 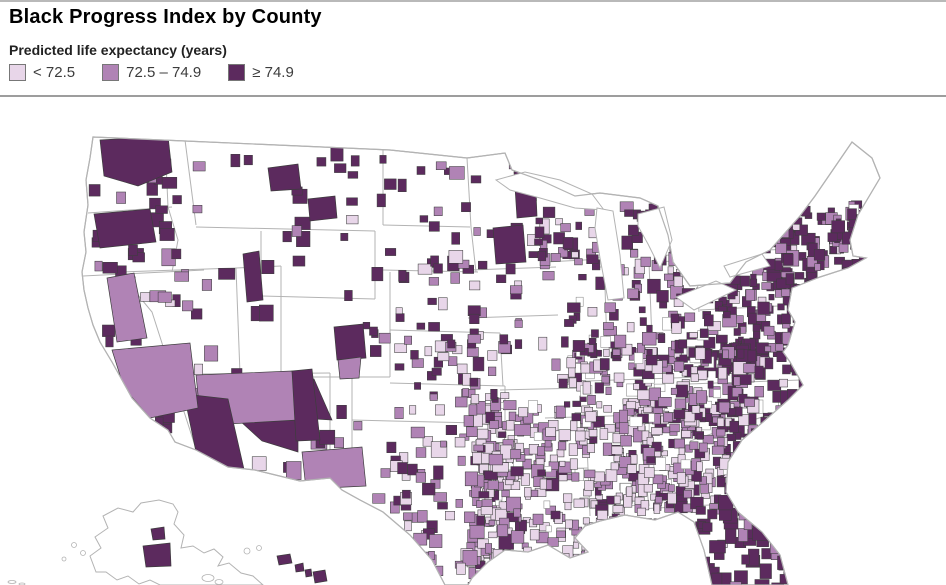 I want to click on legend-swatch-high, so click(x=237, y=72).